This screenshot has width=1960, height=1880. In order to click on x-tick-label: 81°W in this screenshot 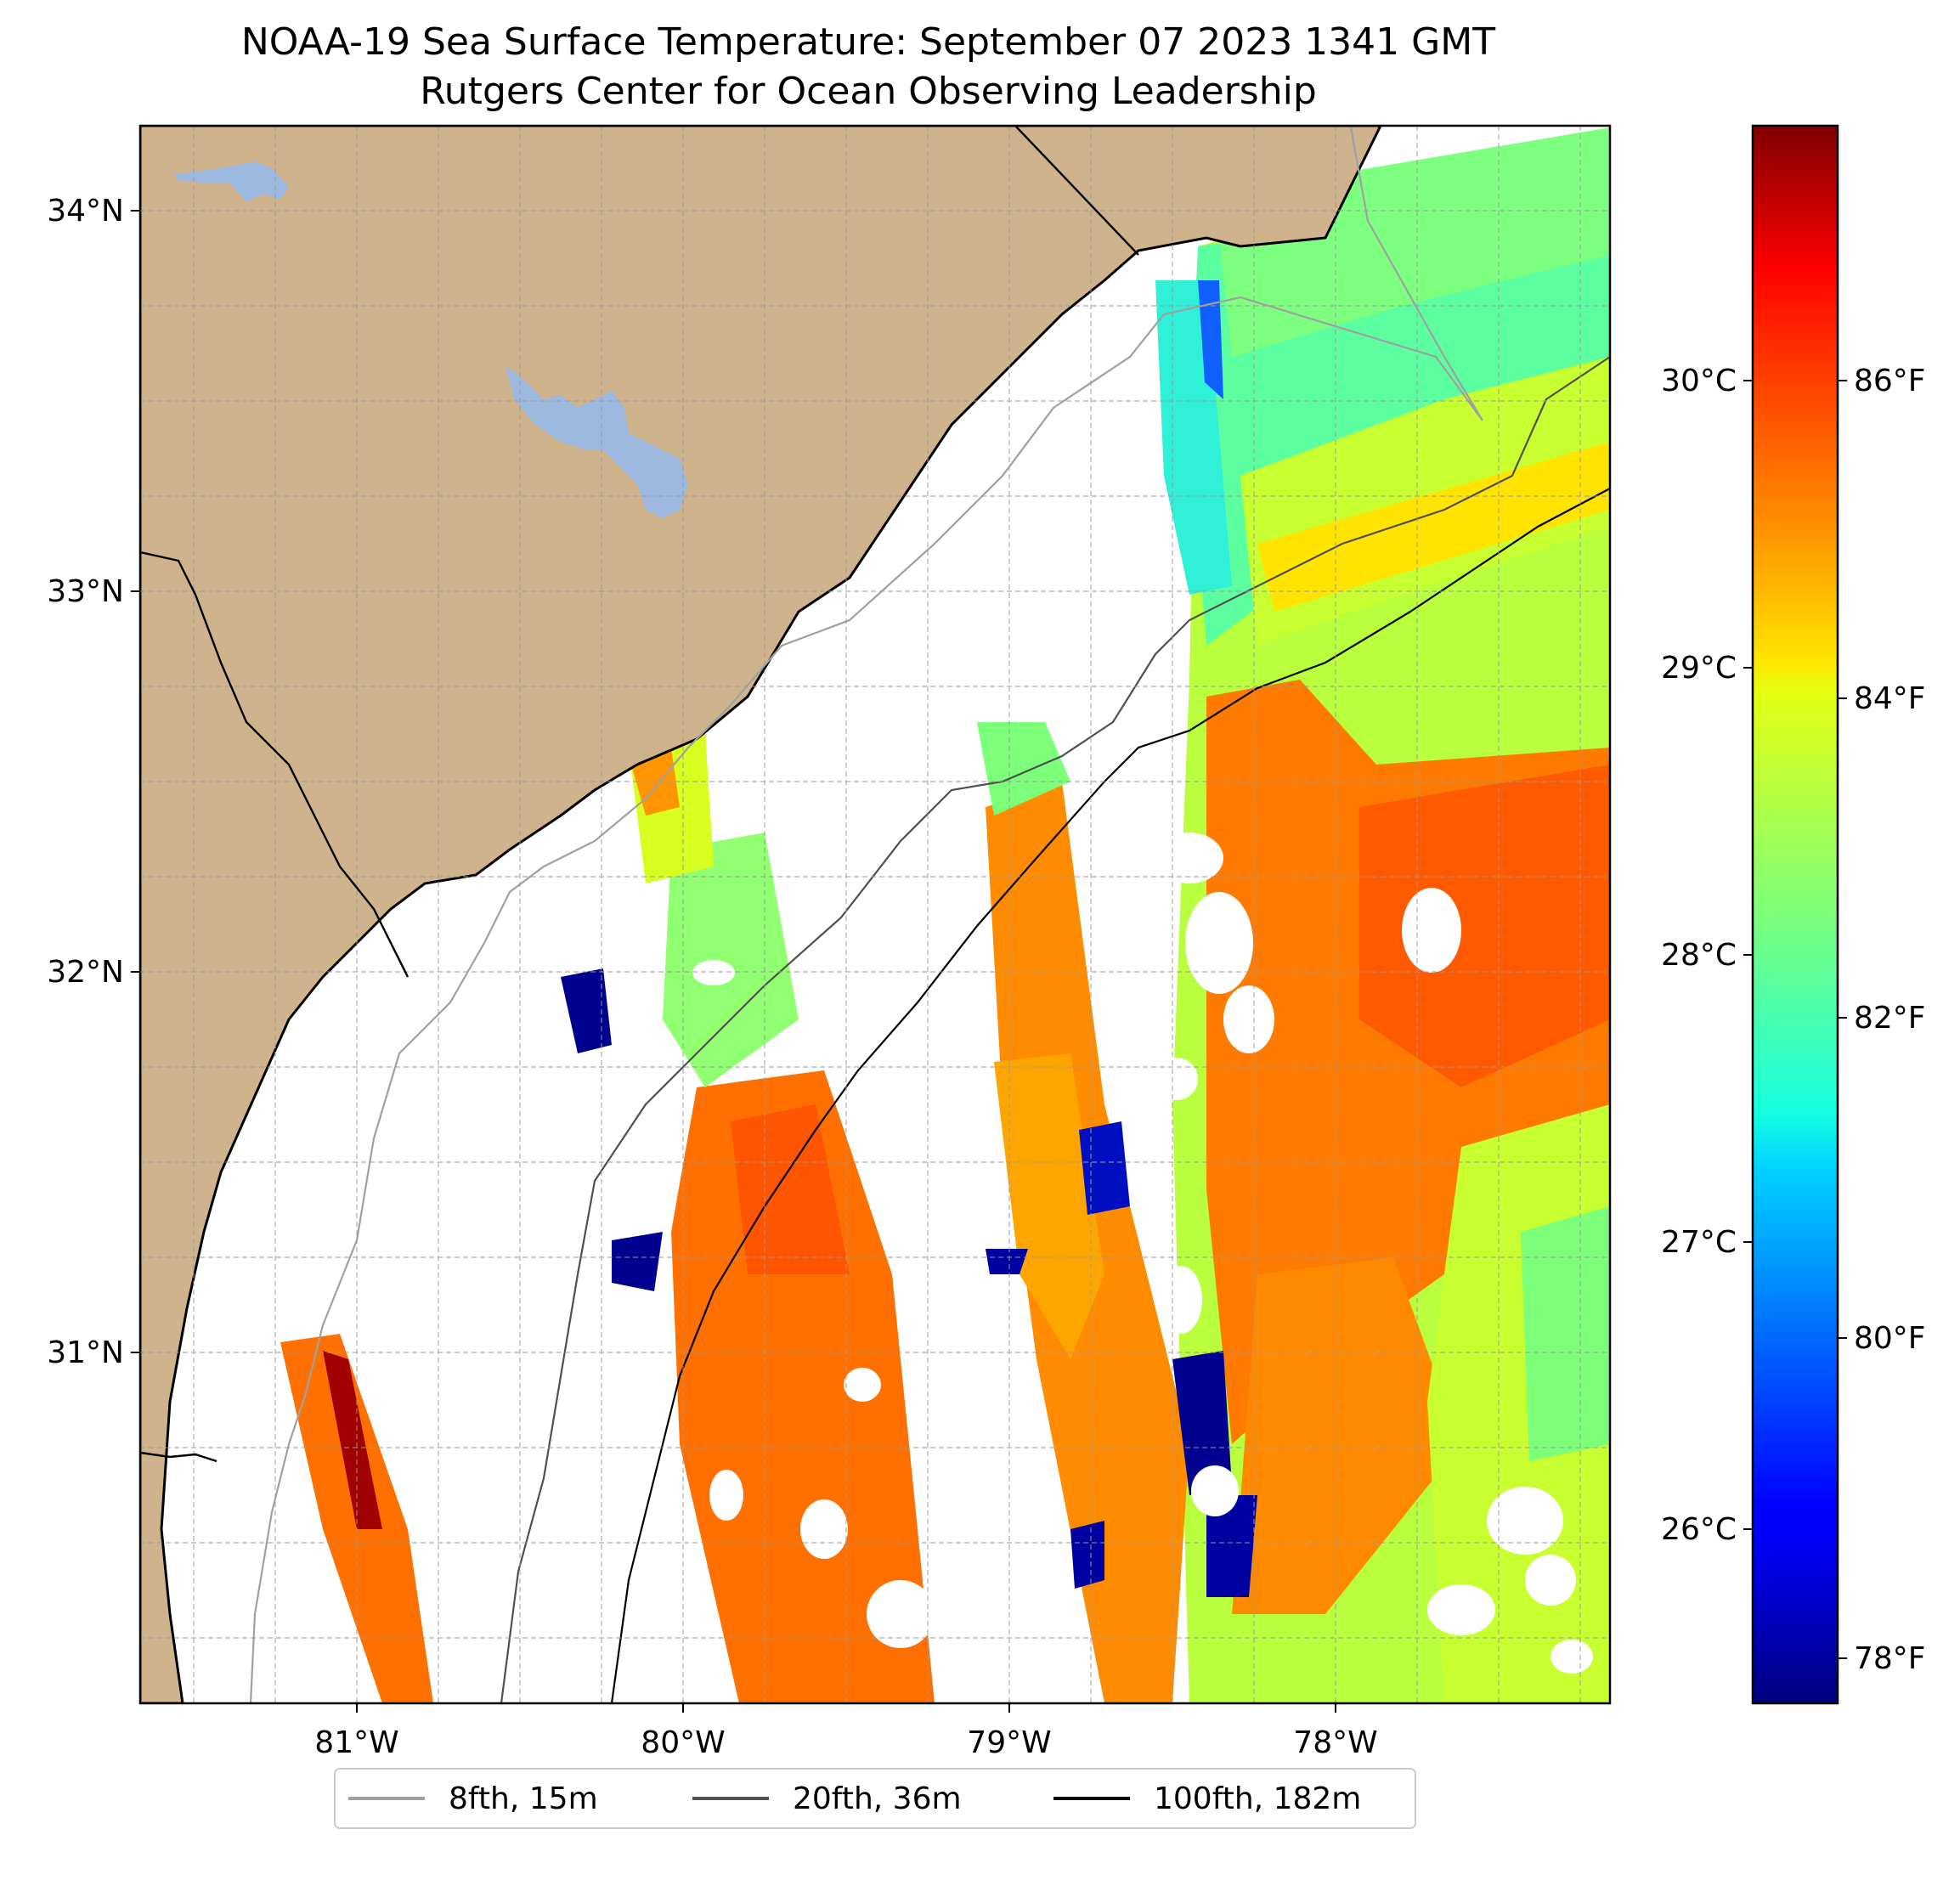, I will do `click(356, 1742)`.